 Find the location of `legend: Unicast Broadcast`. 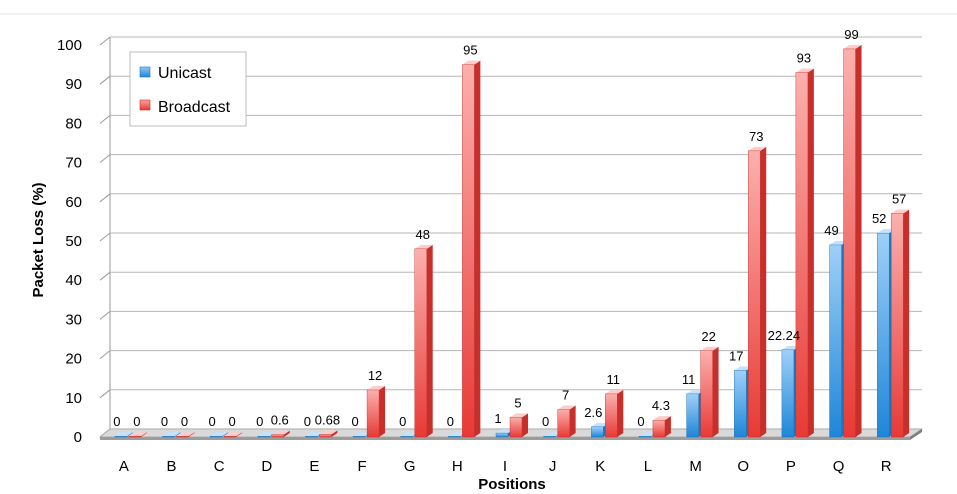

legend: Unicast Broadcast is located at coordinates (188, 89).